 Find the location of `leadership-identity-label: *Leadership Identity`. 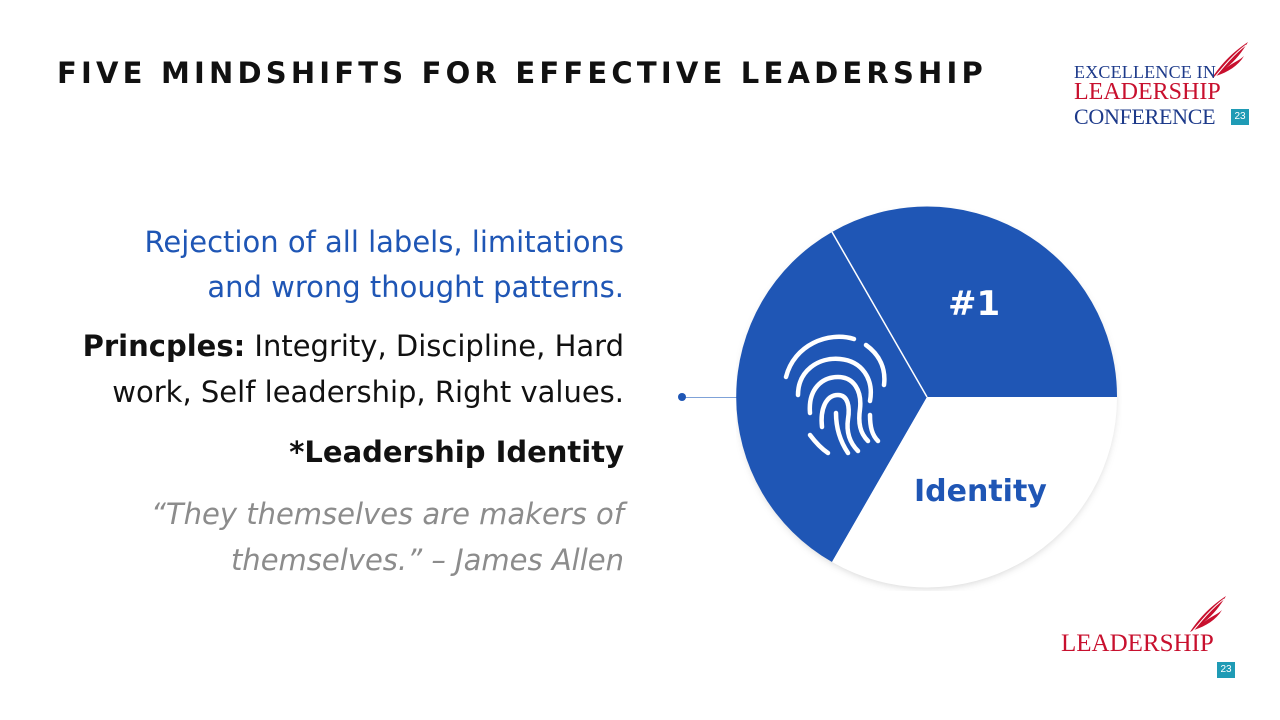

leadership-identity-label: *Leadership Identity is located at coordinates (456, 452).